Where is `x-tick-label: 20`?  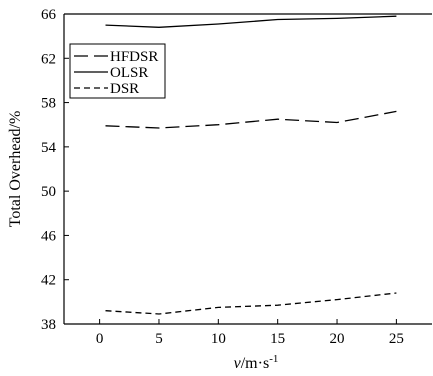
x-tick-label: 20 is located at coordinates (337, 339).